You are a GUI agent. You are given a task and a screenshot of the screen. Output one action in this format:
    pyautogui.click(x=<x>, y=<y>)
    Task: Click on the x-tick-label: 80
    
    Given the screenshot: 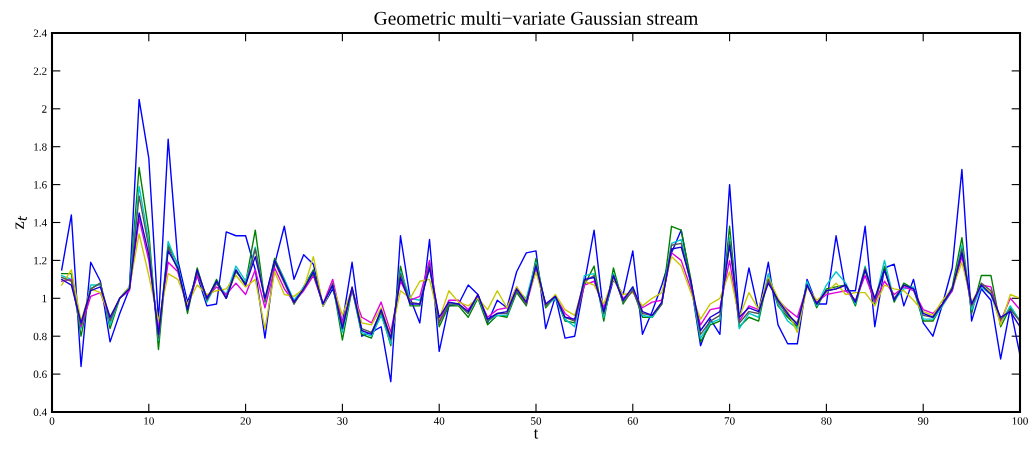 What is the action you would take?
    pyautogui.click(x=826, y=421)
    